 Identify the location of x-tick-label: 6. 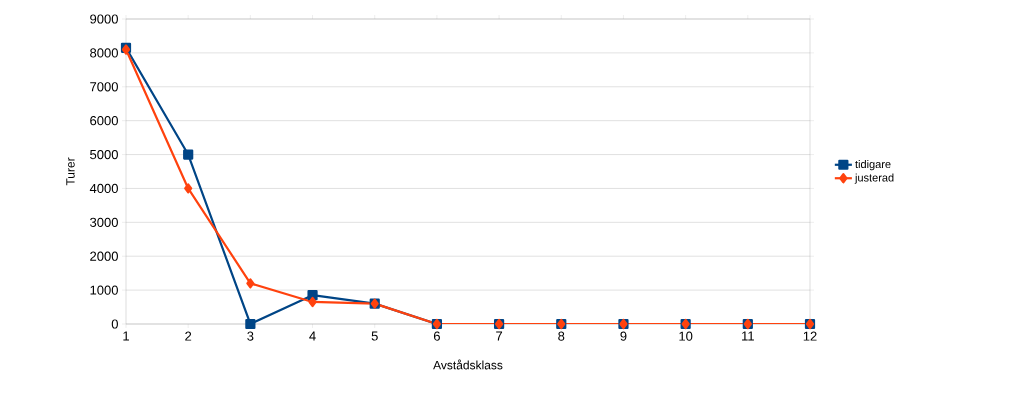
(436, 336).